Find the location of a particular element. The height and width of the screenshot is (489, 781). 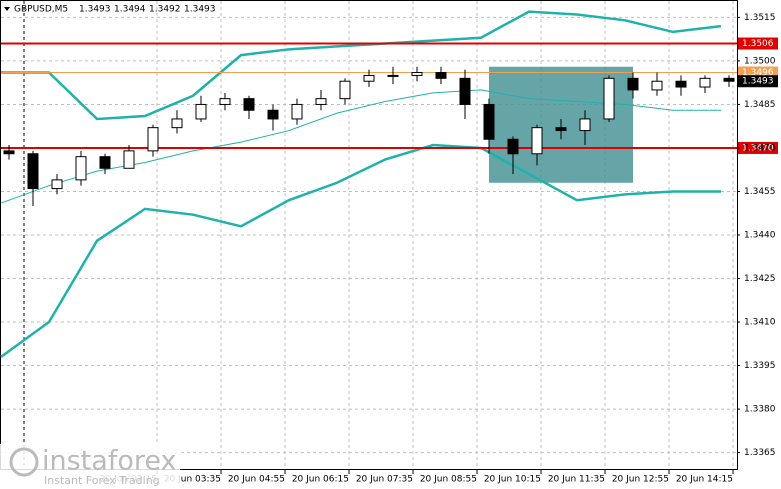

watermark: instaforex Instant Forex Trading is located at coordinates (90, 466).